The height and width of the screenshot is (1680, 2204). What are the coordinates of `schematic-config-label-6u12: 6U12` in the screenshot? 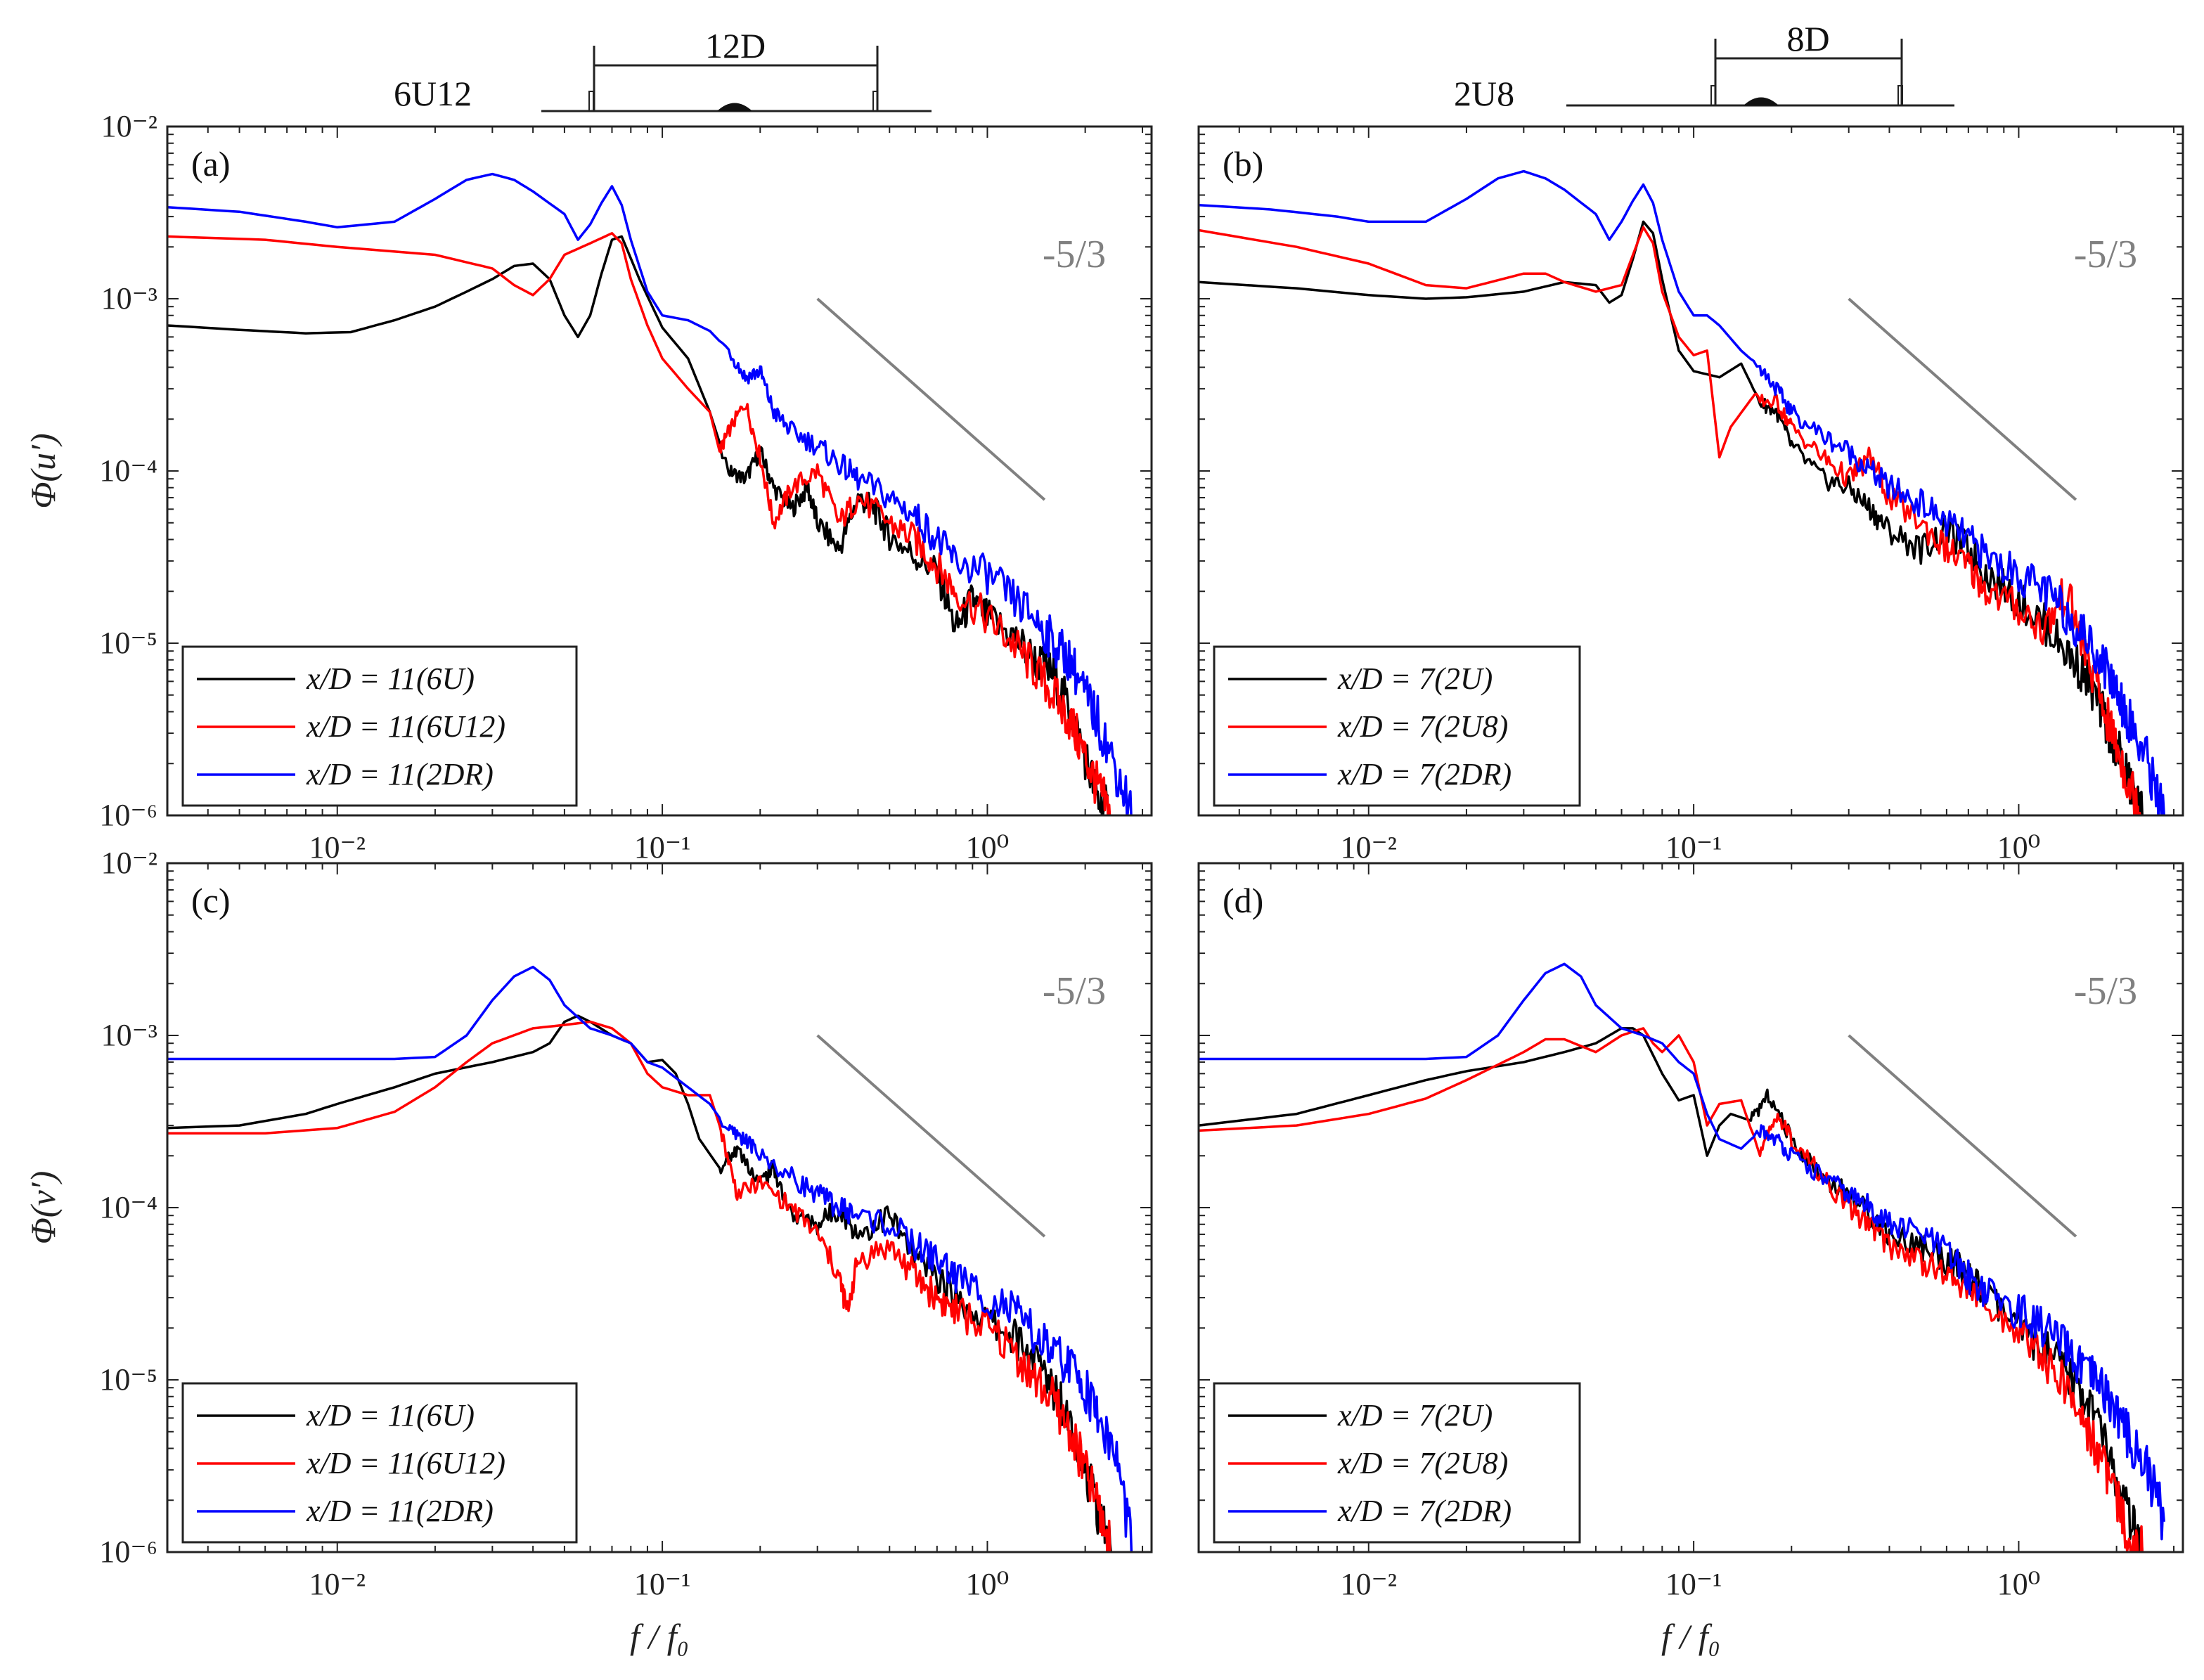 It's located at (433, 93).